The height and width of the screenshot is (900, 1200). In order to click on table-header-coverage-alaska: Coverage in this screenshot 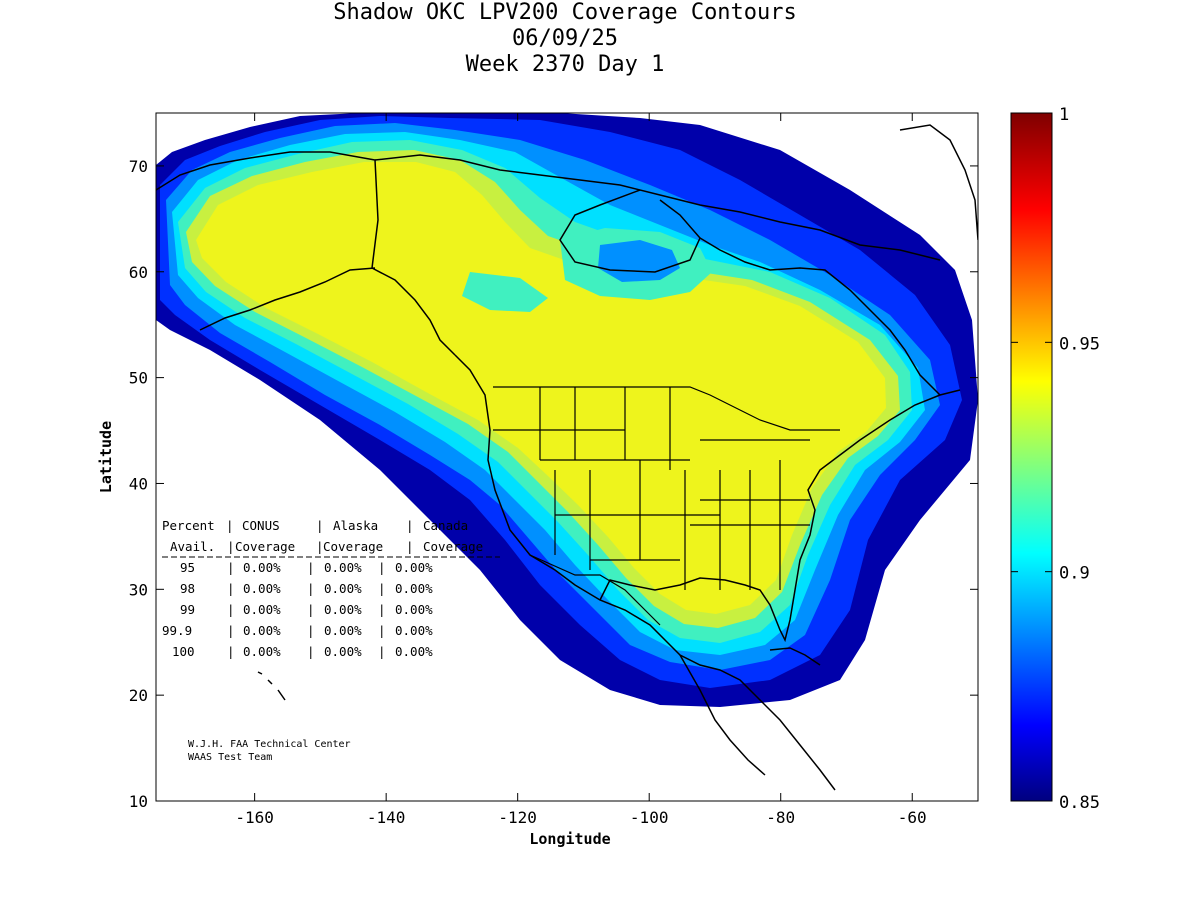, I will do `click(353, 546)`.